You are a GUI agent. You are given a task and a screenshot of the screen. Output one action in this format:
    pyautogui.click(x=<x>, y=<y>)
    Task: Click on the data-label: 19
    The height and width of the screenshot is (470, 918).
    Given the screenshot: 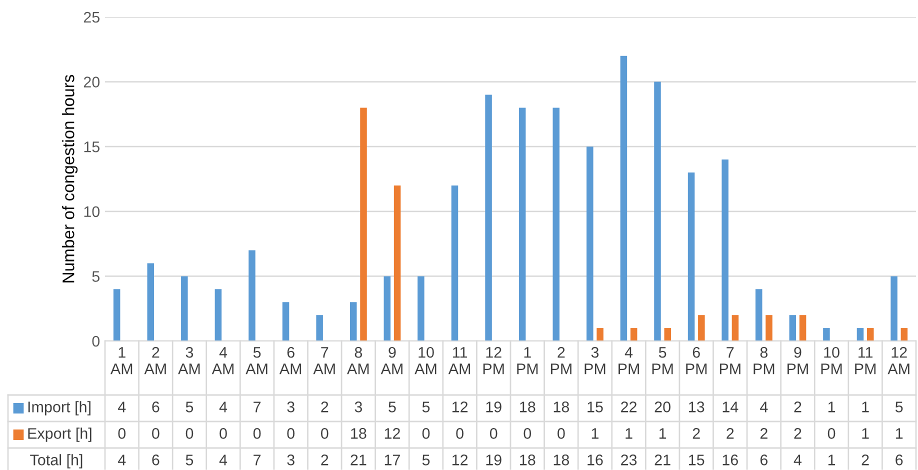 What is the action you would take?
    pyautogui.click(x=494, y=407)
    